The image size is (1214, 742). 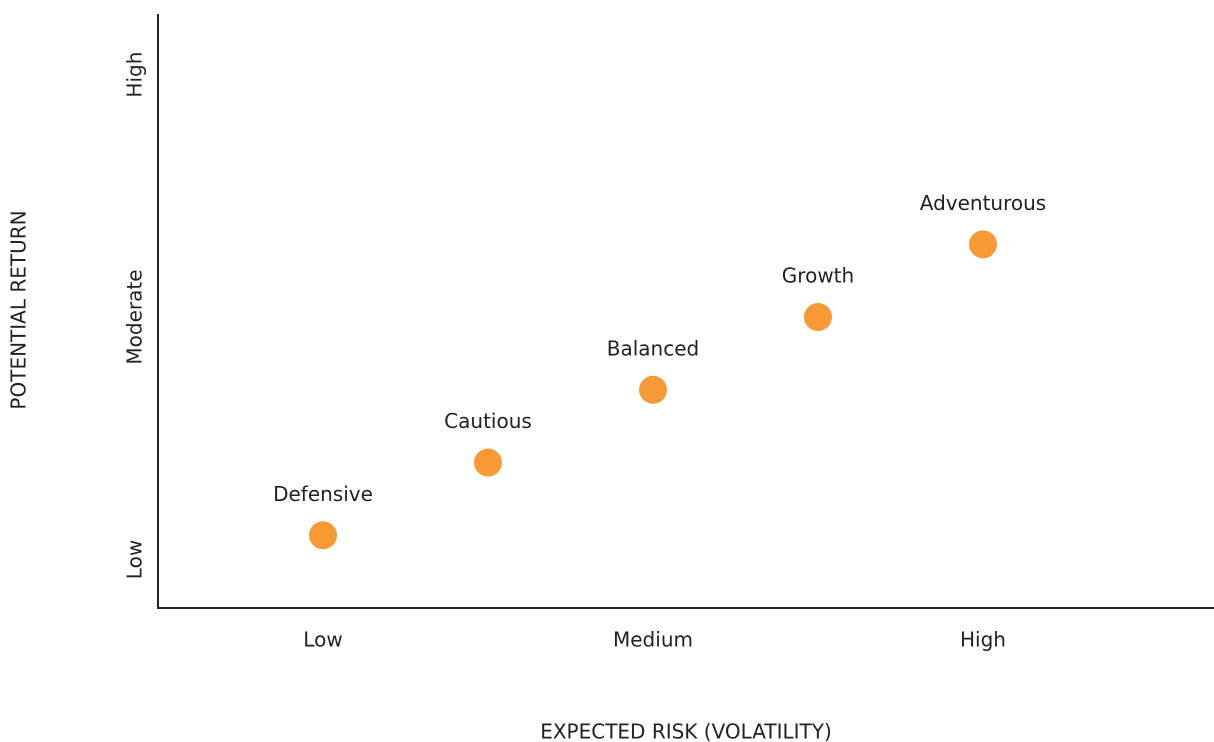 What do you see at coordinates (19, 309) in the screenshot?
I see `y-axis-label: POTENTIAL RETURN` at bounding box center [19, 309].